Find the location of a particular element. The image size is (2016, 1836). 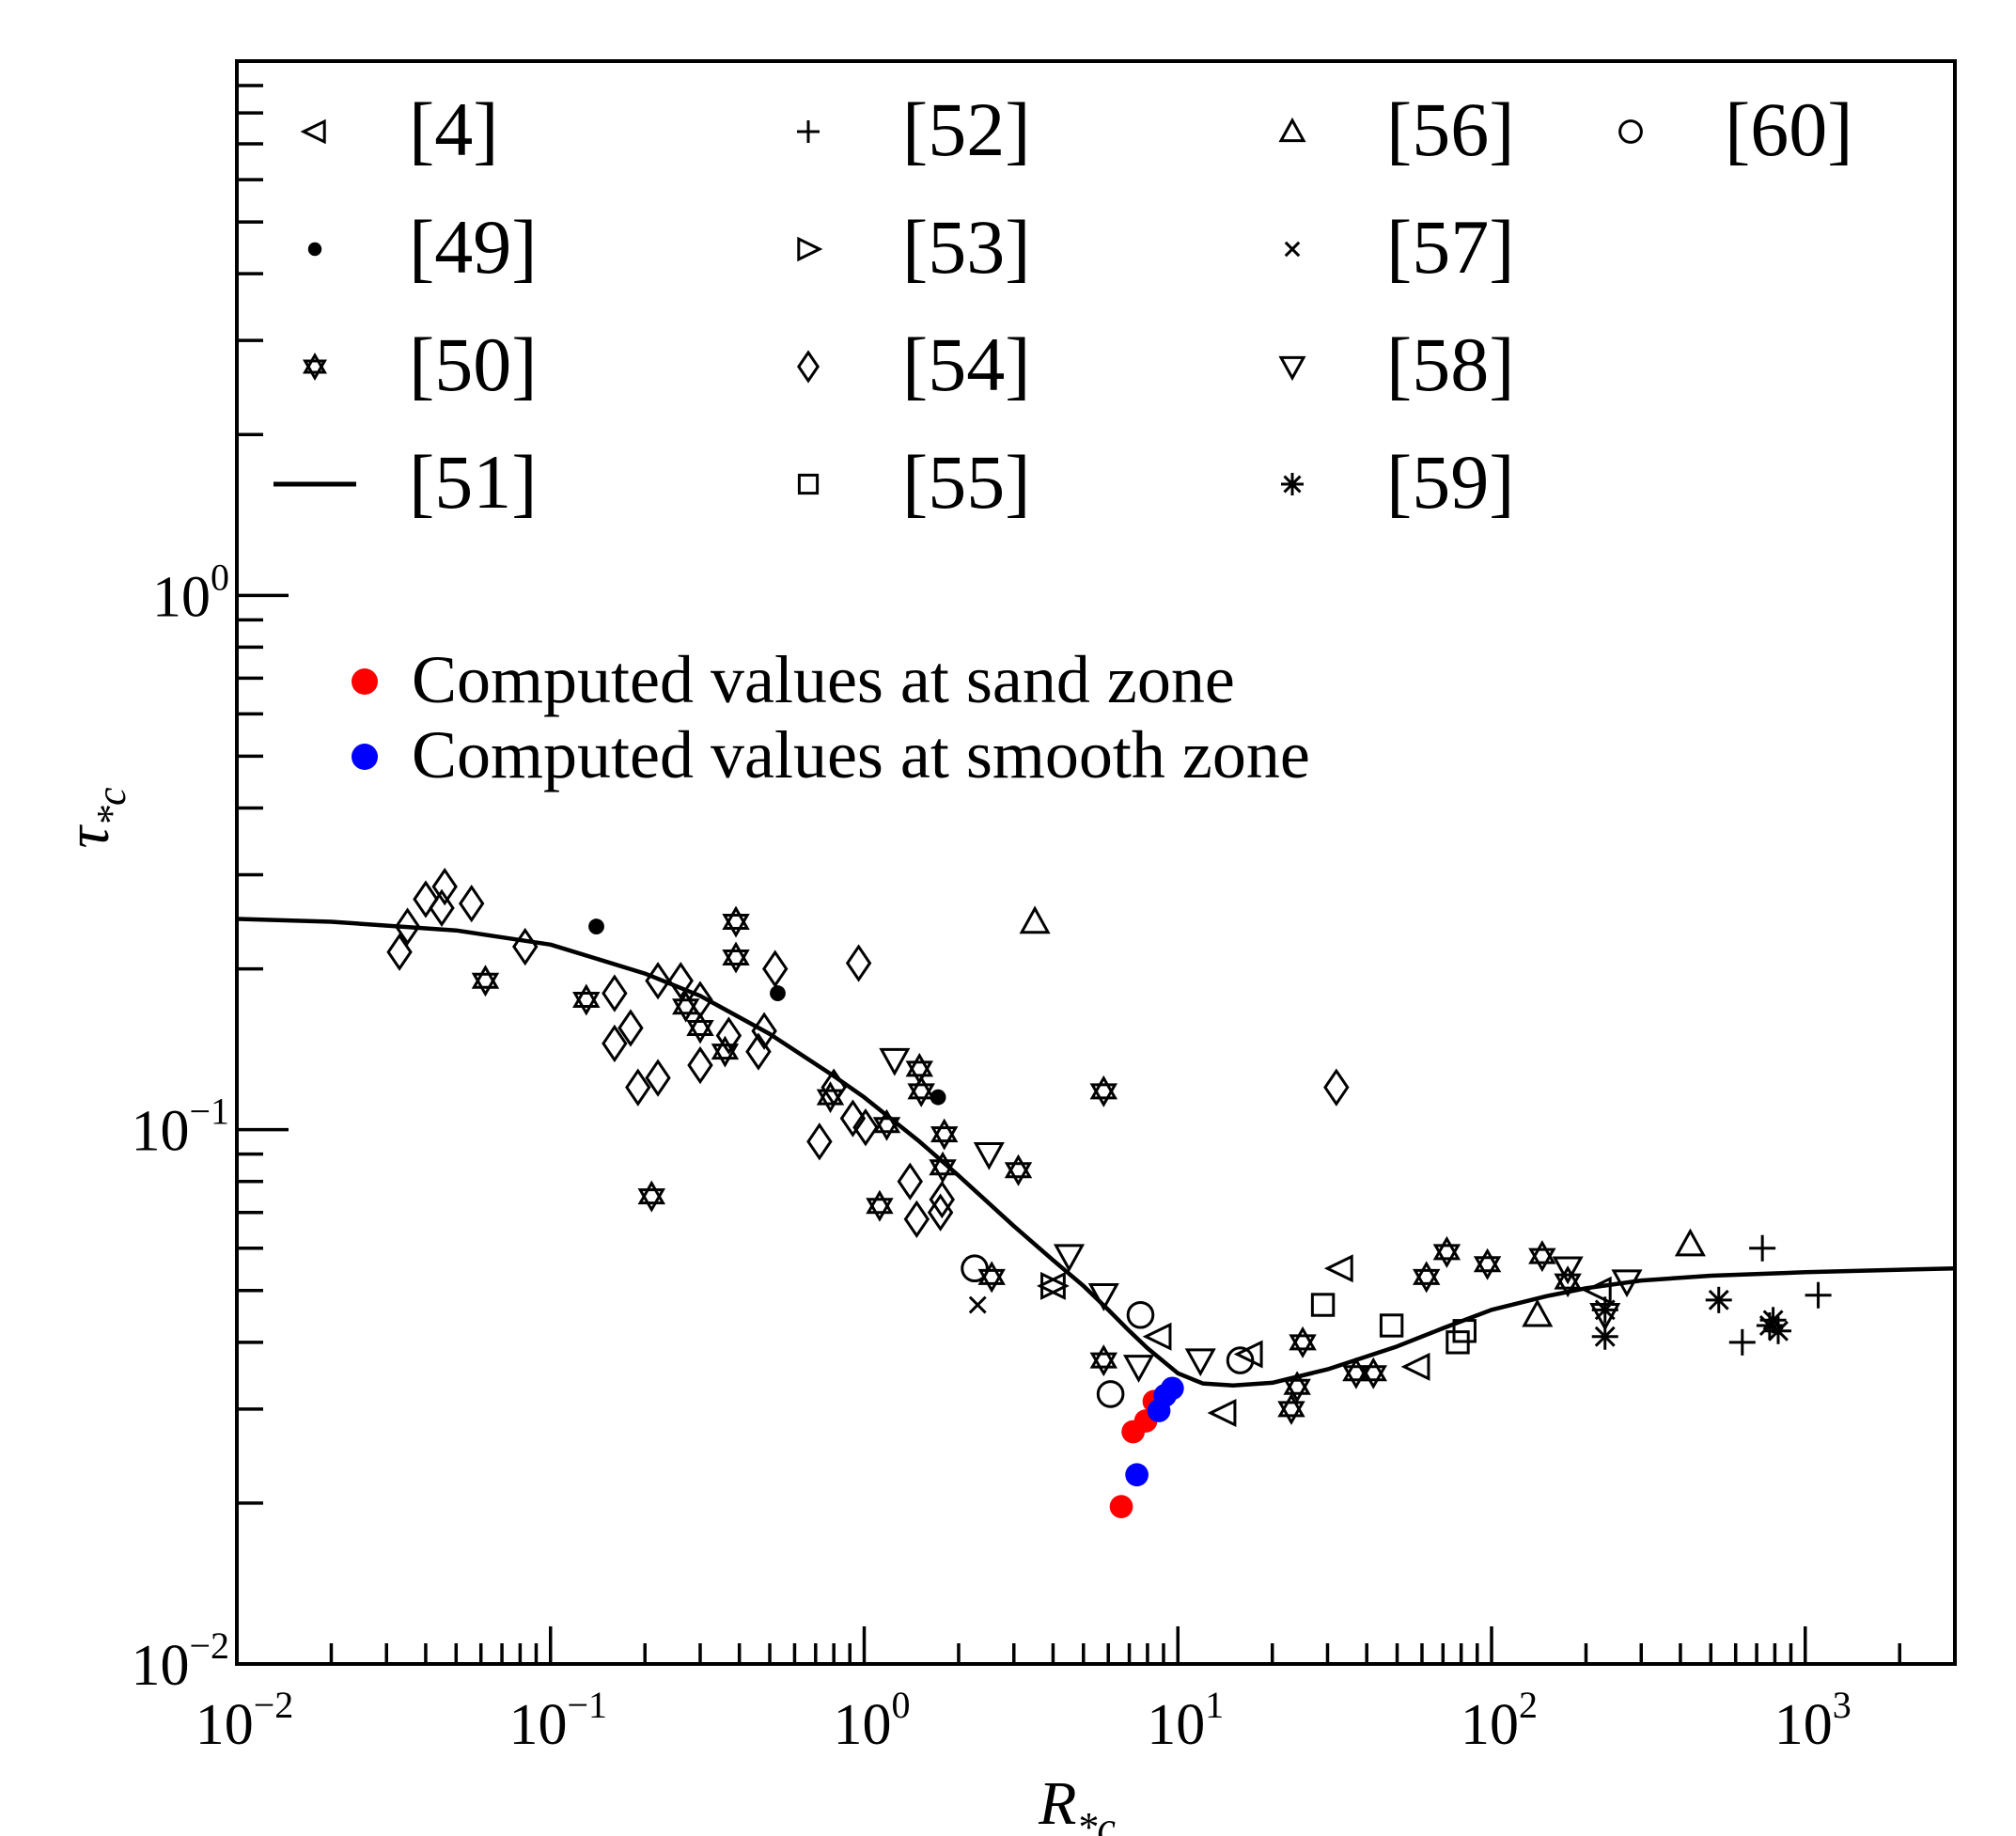

computed-legend-entry: Computed values at smooth zone is located at coordinates (831, 755).